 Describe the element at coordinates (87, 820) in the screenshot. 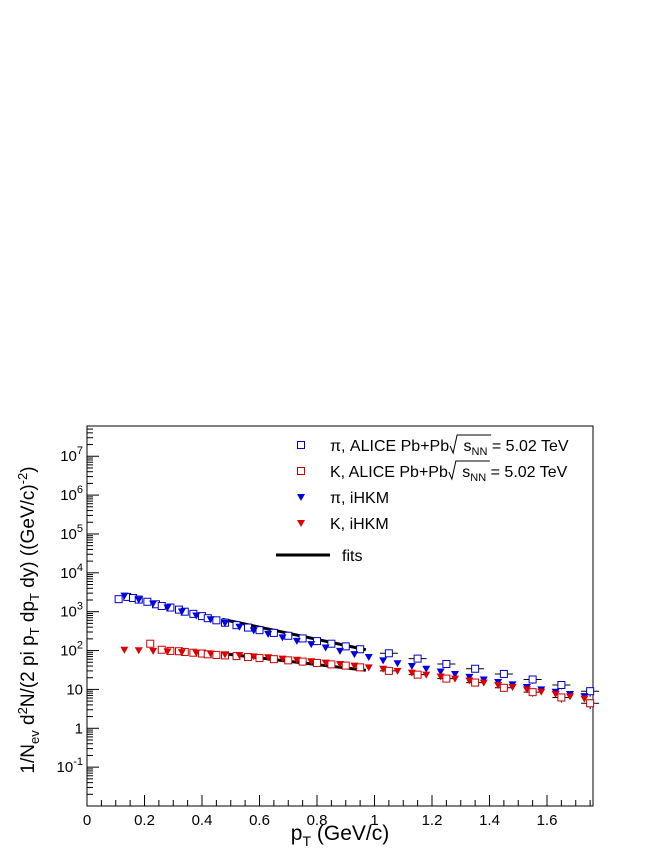

I see `x-tick-label: 0` at that location.